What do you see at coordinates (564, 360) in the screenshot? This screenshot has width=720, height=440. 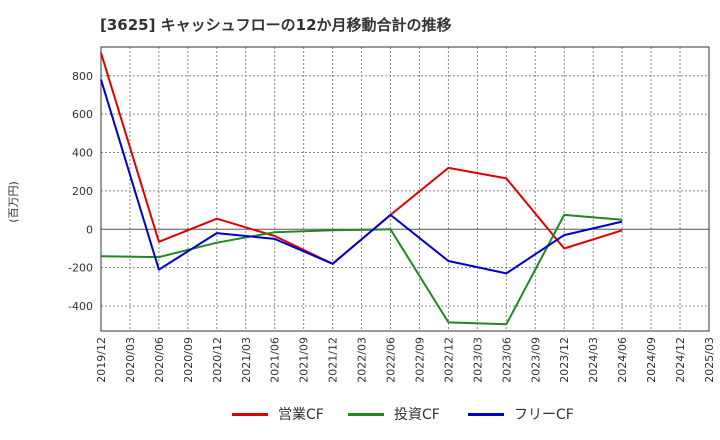 I see `x-tick-label: 2023/12` at bounding box center [564, 360].